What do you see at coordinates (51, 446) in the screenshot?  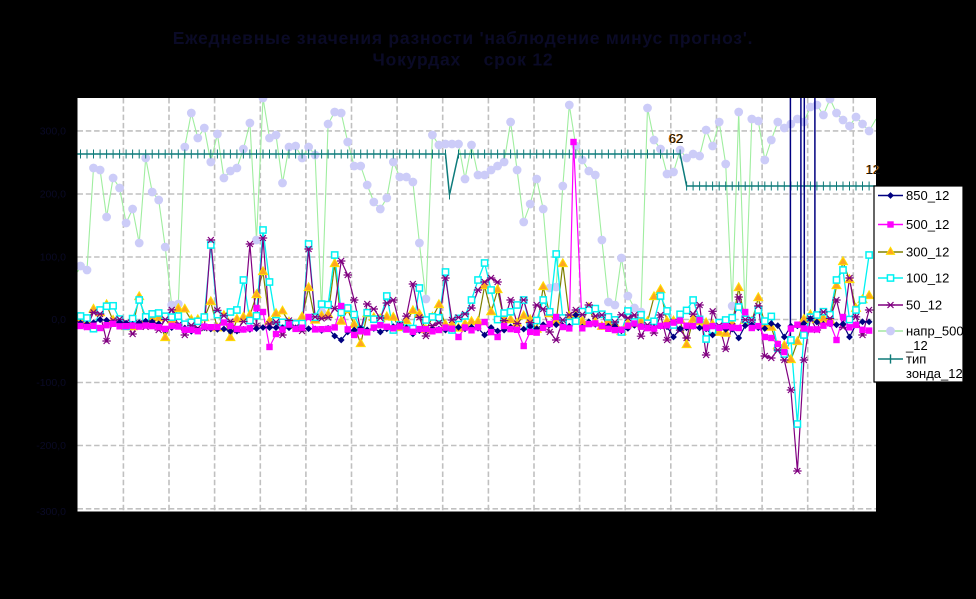 I see `svg-text: -200,0` at bounding box center [51, 446].